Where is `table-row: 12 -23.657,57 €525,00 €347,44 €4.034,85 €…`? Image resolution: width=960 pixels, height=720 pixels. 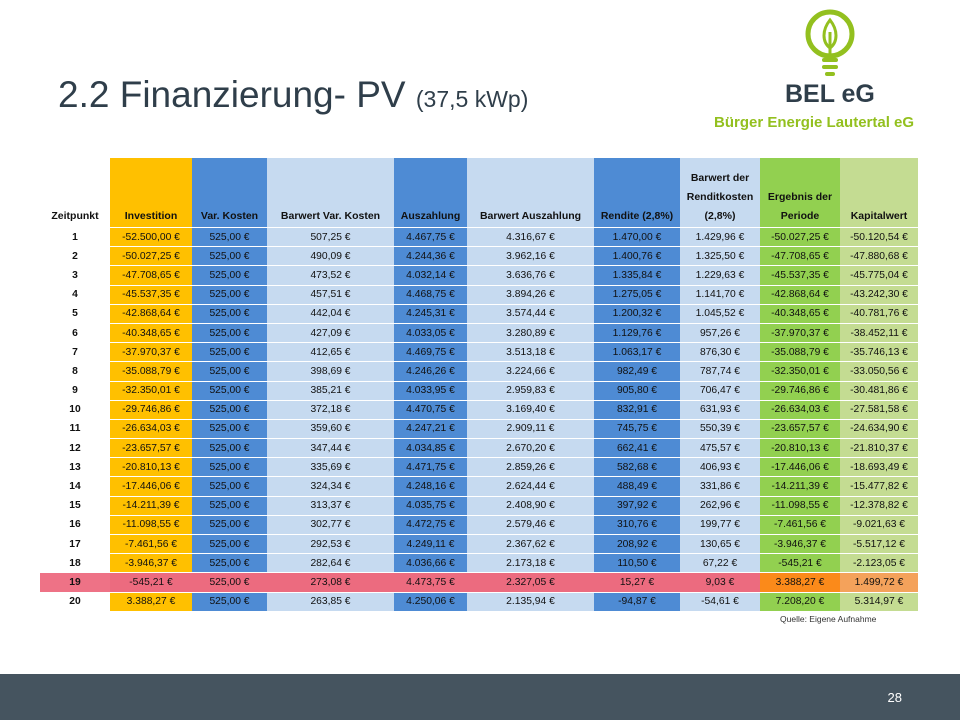 table-row: 12 -23.657,57 €525,00 €347,44 €4.034,85 €… is located at coordinates (479, 448).